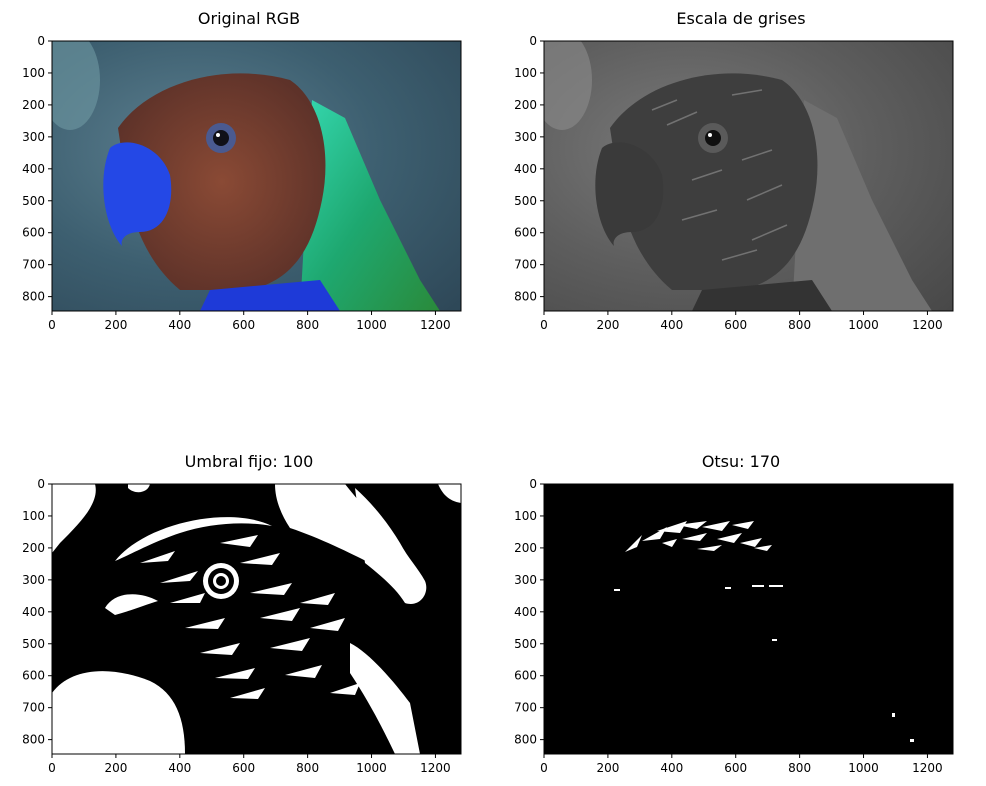 The image size is (986, 786). Describe the element at coordinates (249, 18) in the screenshot. I see `panel-title: Original RGB` at that location.